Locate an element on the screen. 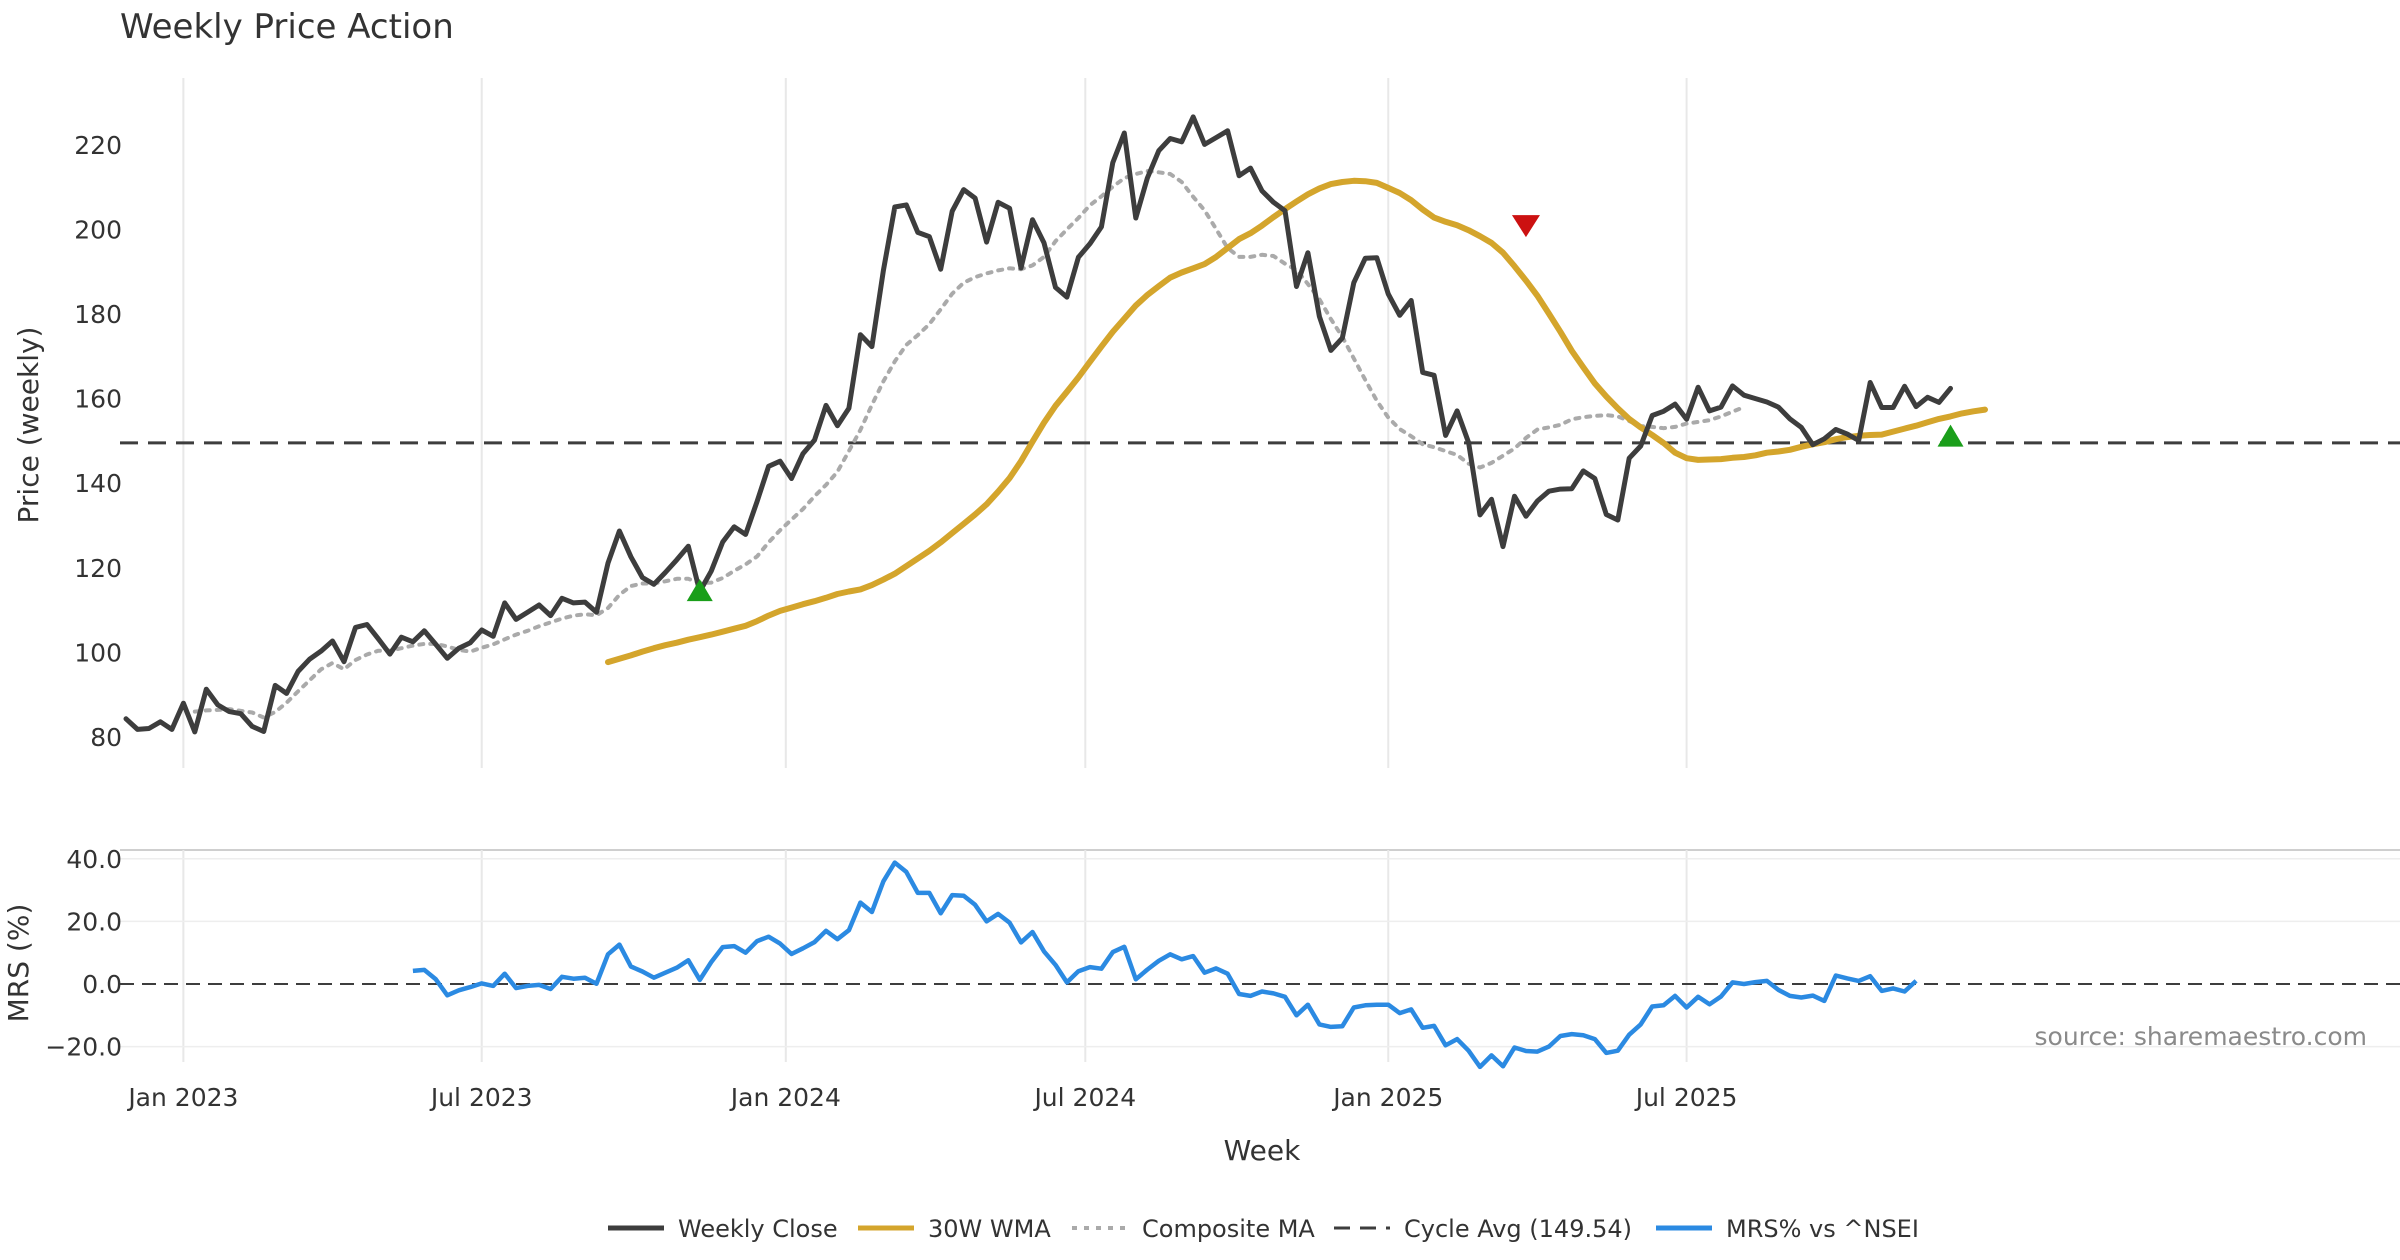 The height and width of the screenshot is (1260, 2400). x-tick-label: Jul 2024 is located at coordinates (1084, 1097).